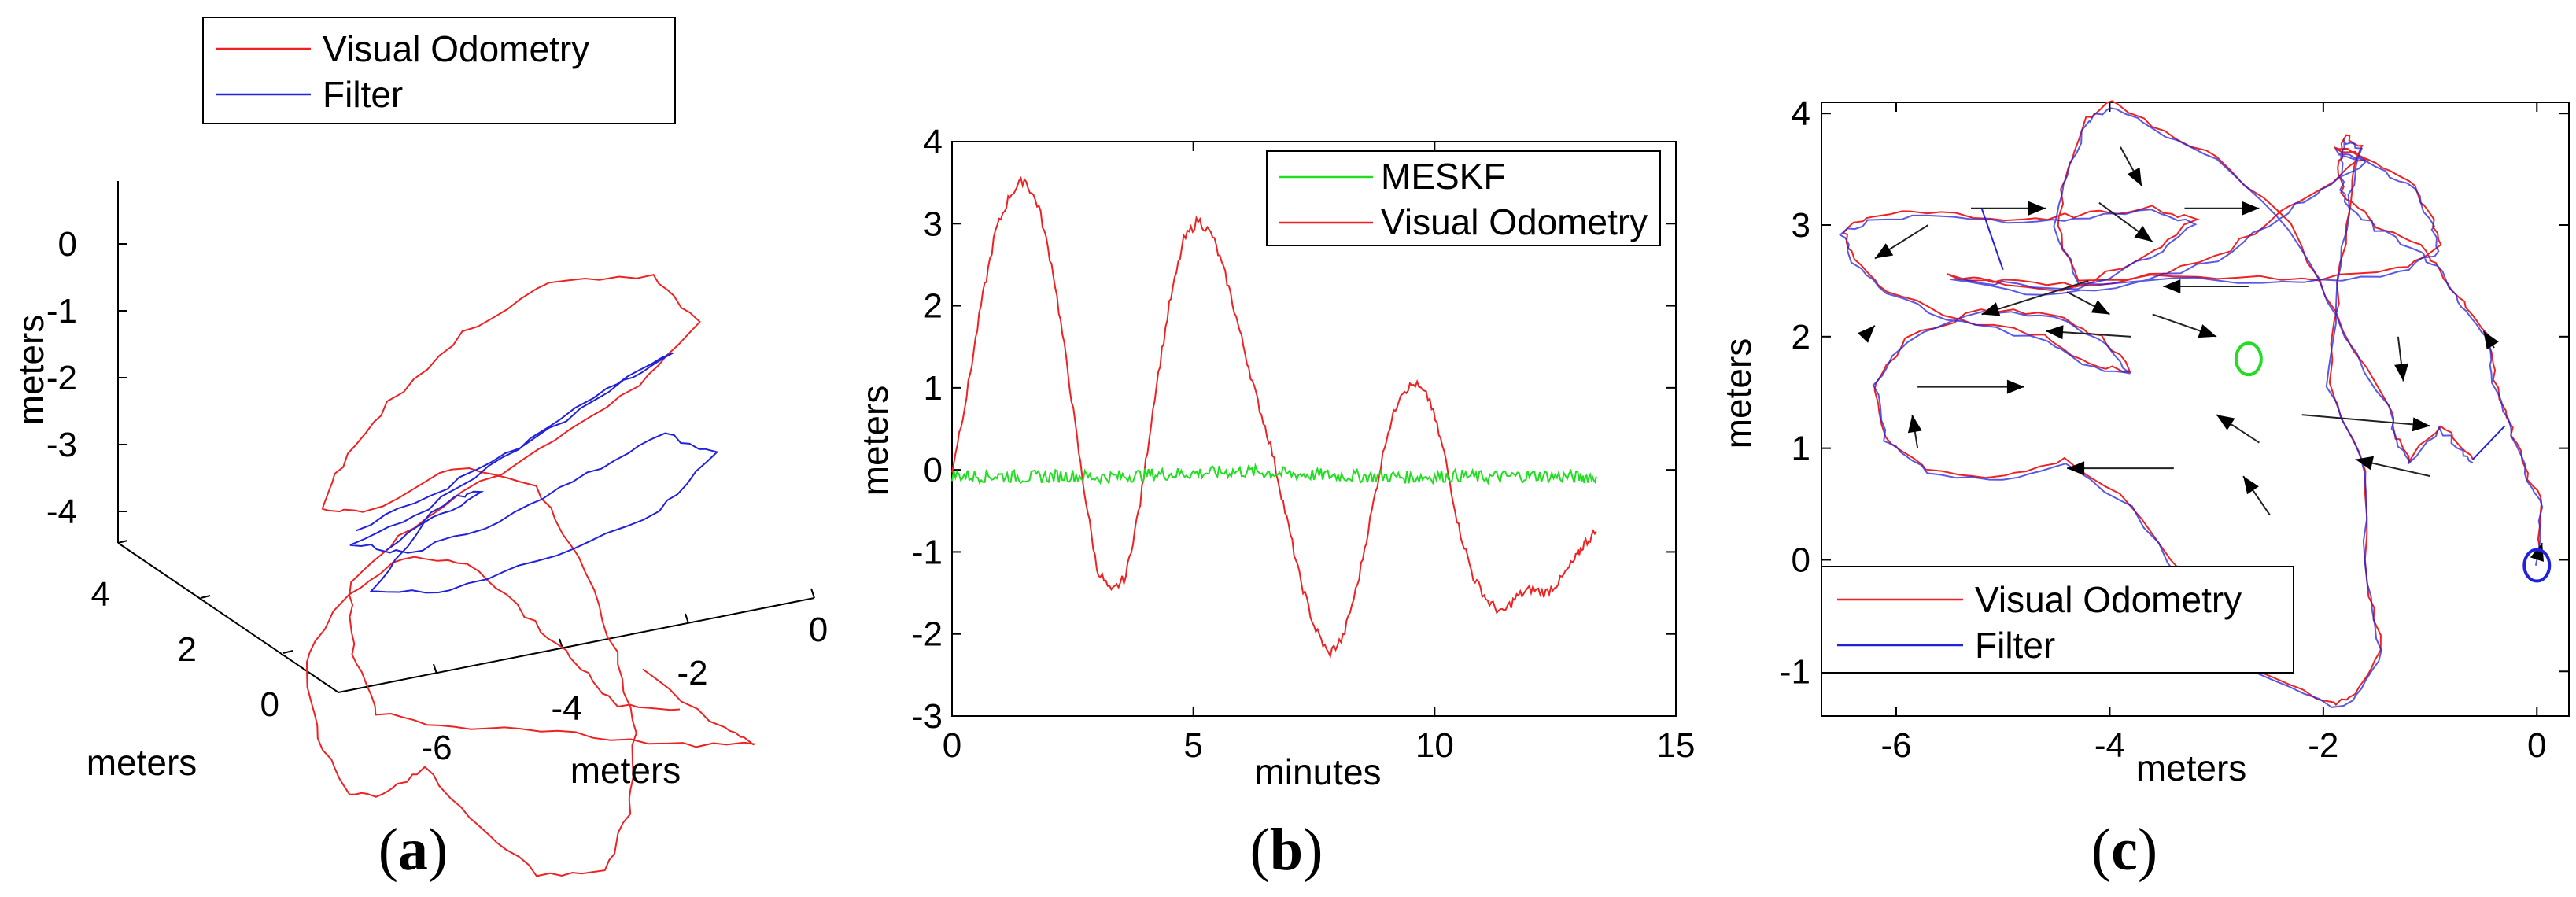 The height and width of the screenshot is (897, 2576). I want to click on panel-a-x-axis, so click(577, 645).